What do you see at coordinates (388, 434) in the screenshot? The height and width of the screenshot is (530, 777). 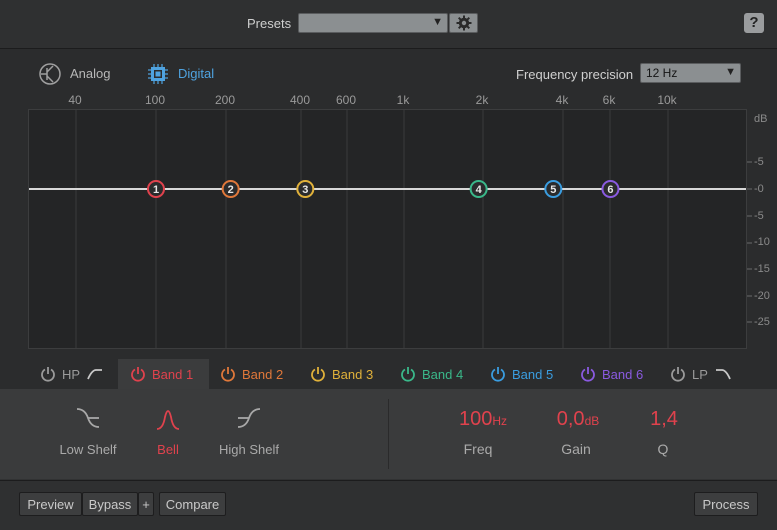 I see `panel-divider` at bounding box center [388, 434].